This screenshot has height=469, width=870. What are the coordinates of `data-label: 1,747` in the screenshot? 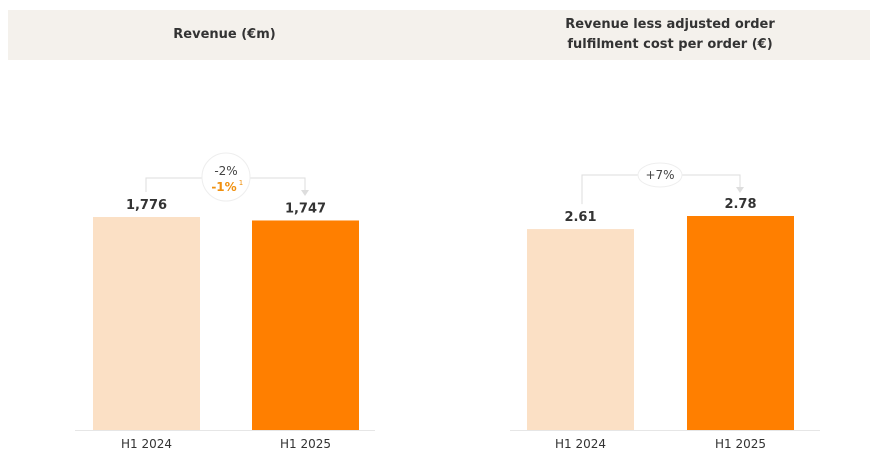 It's located at (305, 208).